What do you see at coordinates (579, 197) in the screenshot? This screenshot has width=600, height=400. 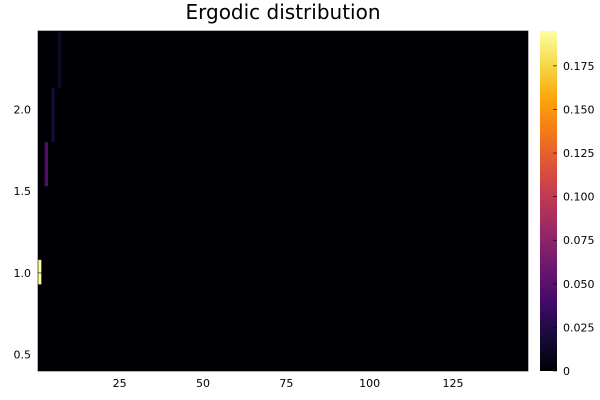 I see `colorbar-tick-label: 0.100` at bounding box center [579, 197].